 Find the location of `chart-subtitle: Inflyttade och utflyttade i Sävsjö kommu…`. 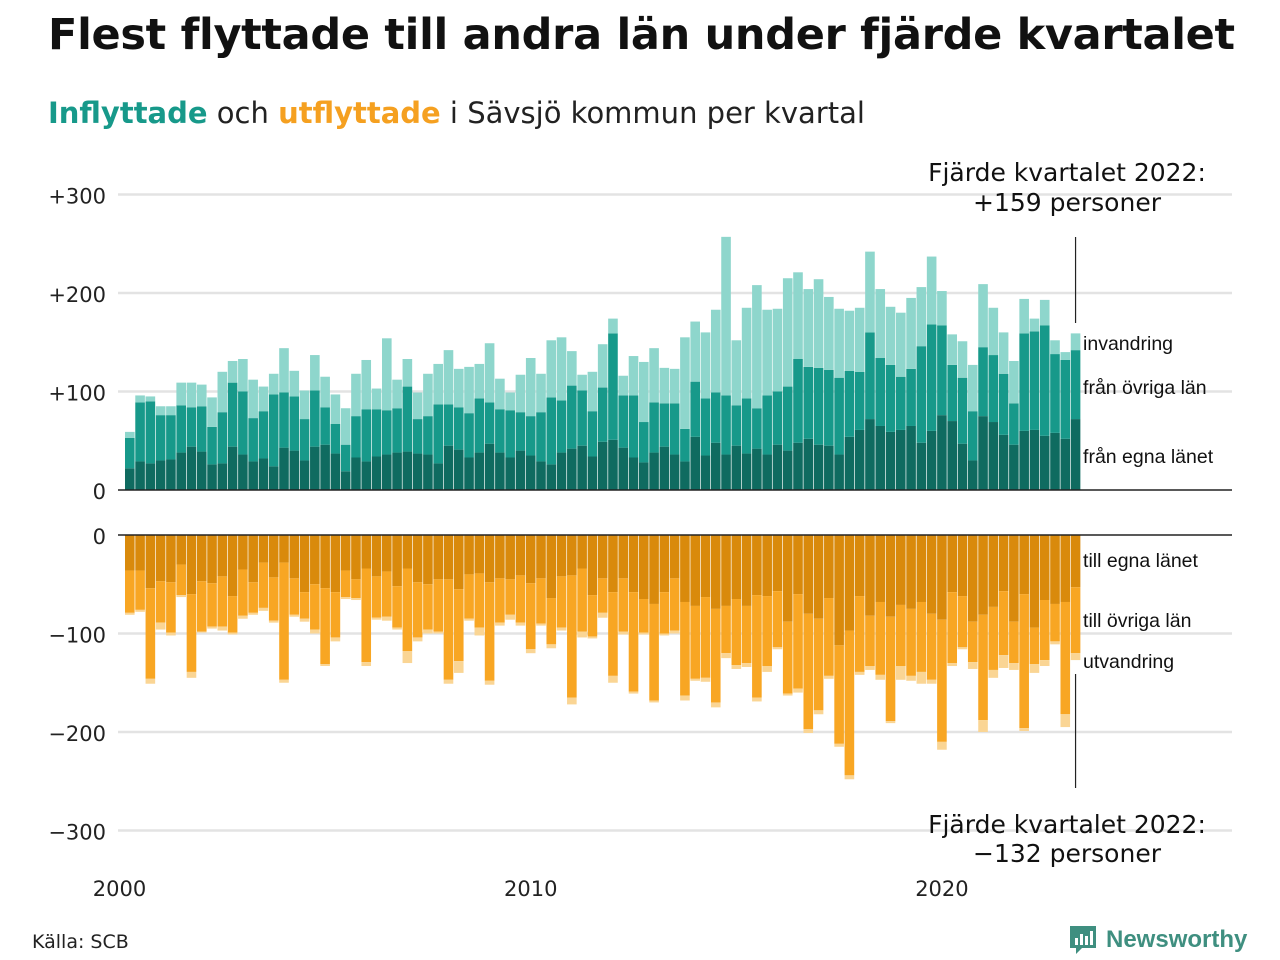

chart-subtitle: Inflyttade och utflyttade i Sävsjö kommu… is located at coordinates (456, 113).